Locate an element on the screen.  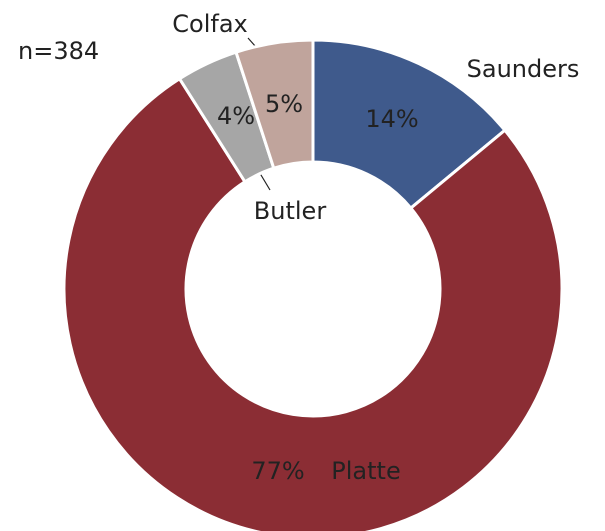
category-label: Platte is located at coordinates (365, 471).